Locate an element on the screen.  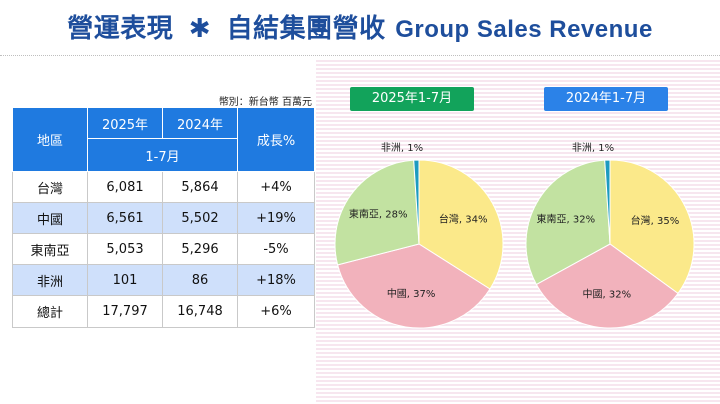
cell-growth: +6% is located at coordinates (276, 311).